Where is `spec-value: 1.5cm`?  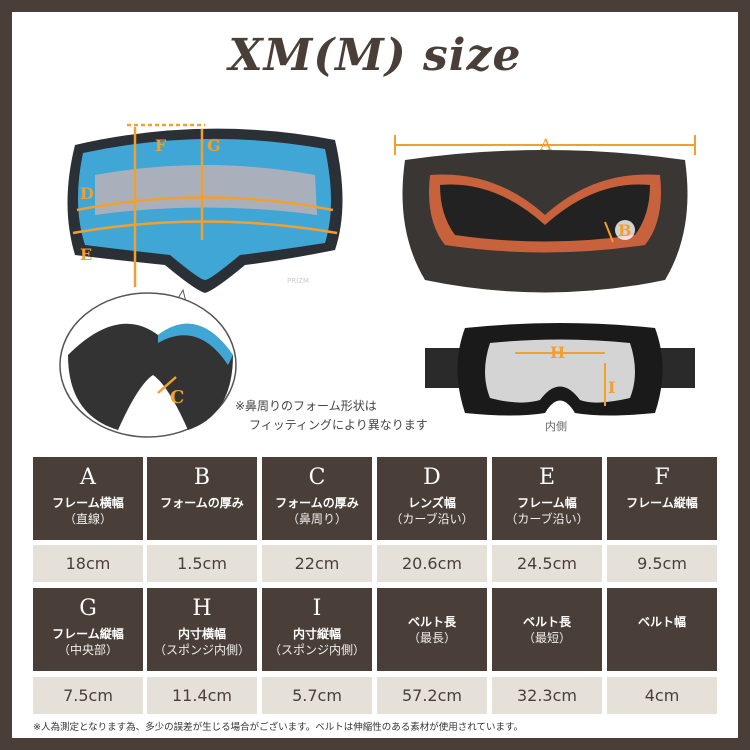
spec-value: 1.5cm is located at coordinates (202, 563).